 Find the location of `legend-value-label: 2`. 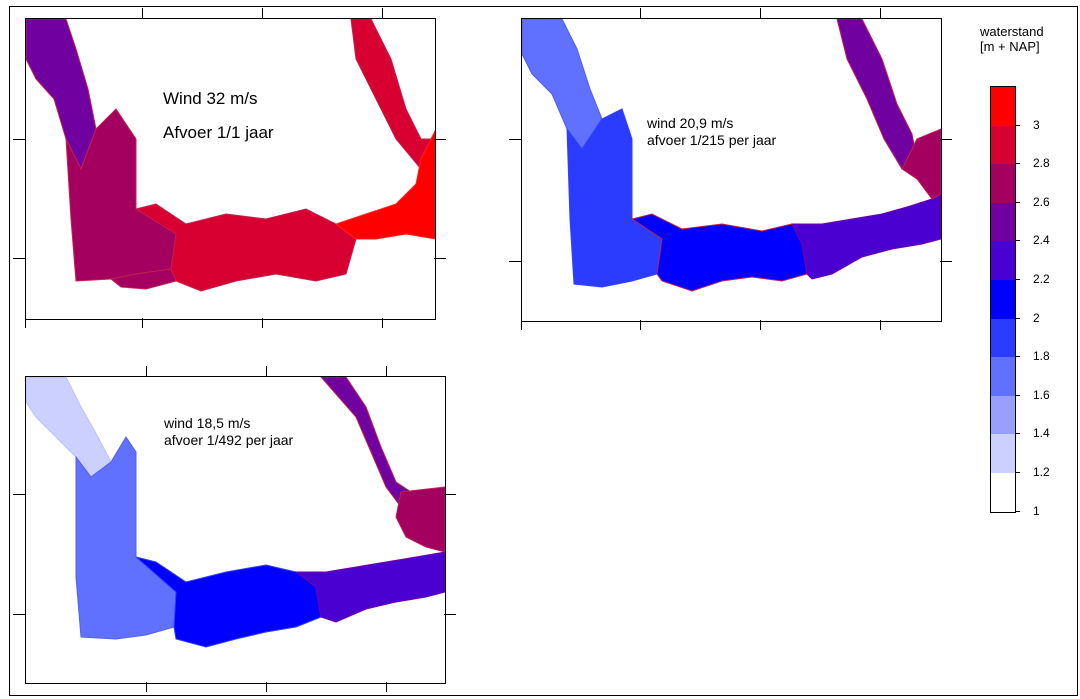

legend-value-label: 2 is located at coordinates (1036, 318).